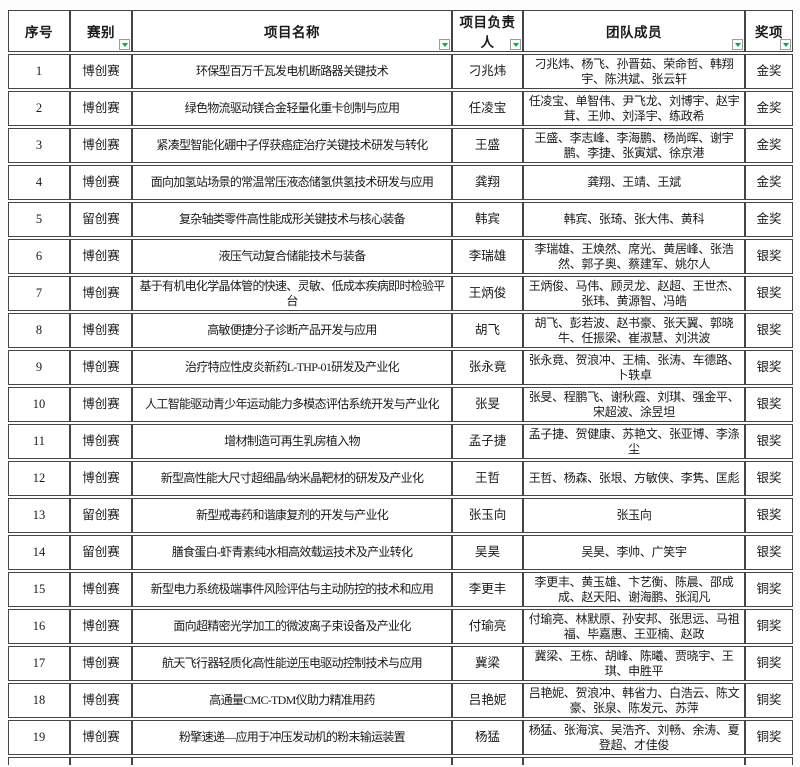 Image resolution: width=800 pixels, height=767 pixels. I want to click on cell-team: 王炳俊、马伟、顾灵龙、赵超、王世杰、张玮、黄源智、冯皓, so click(634, 293).